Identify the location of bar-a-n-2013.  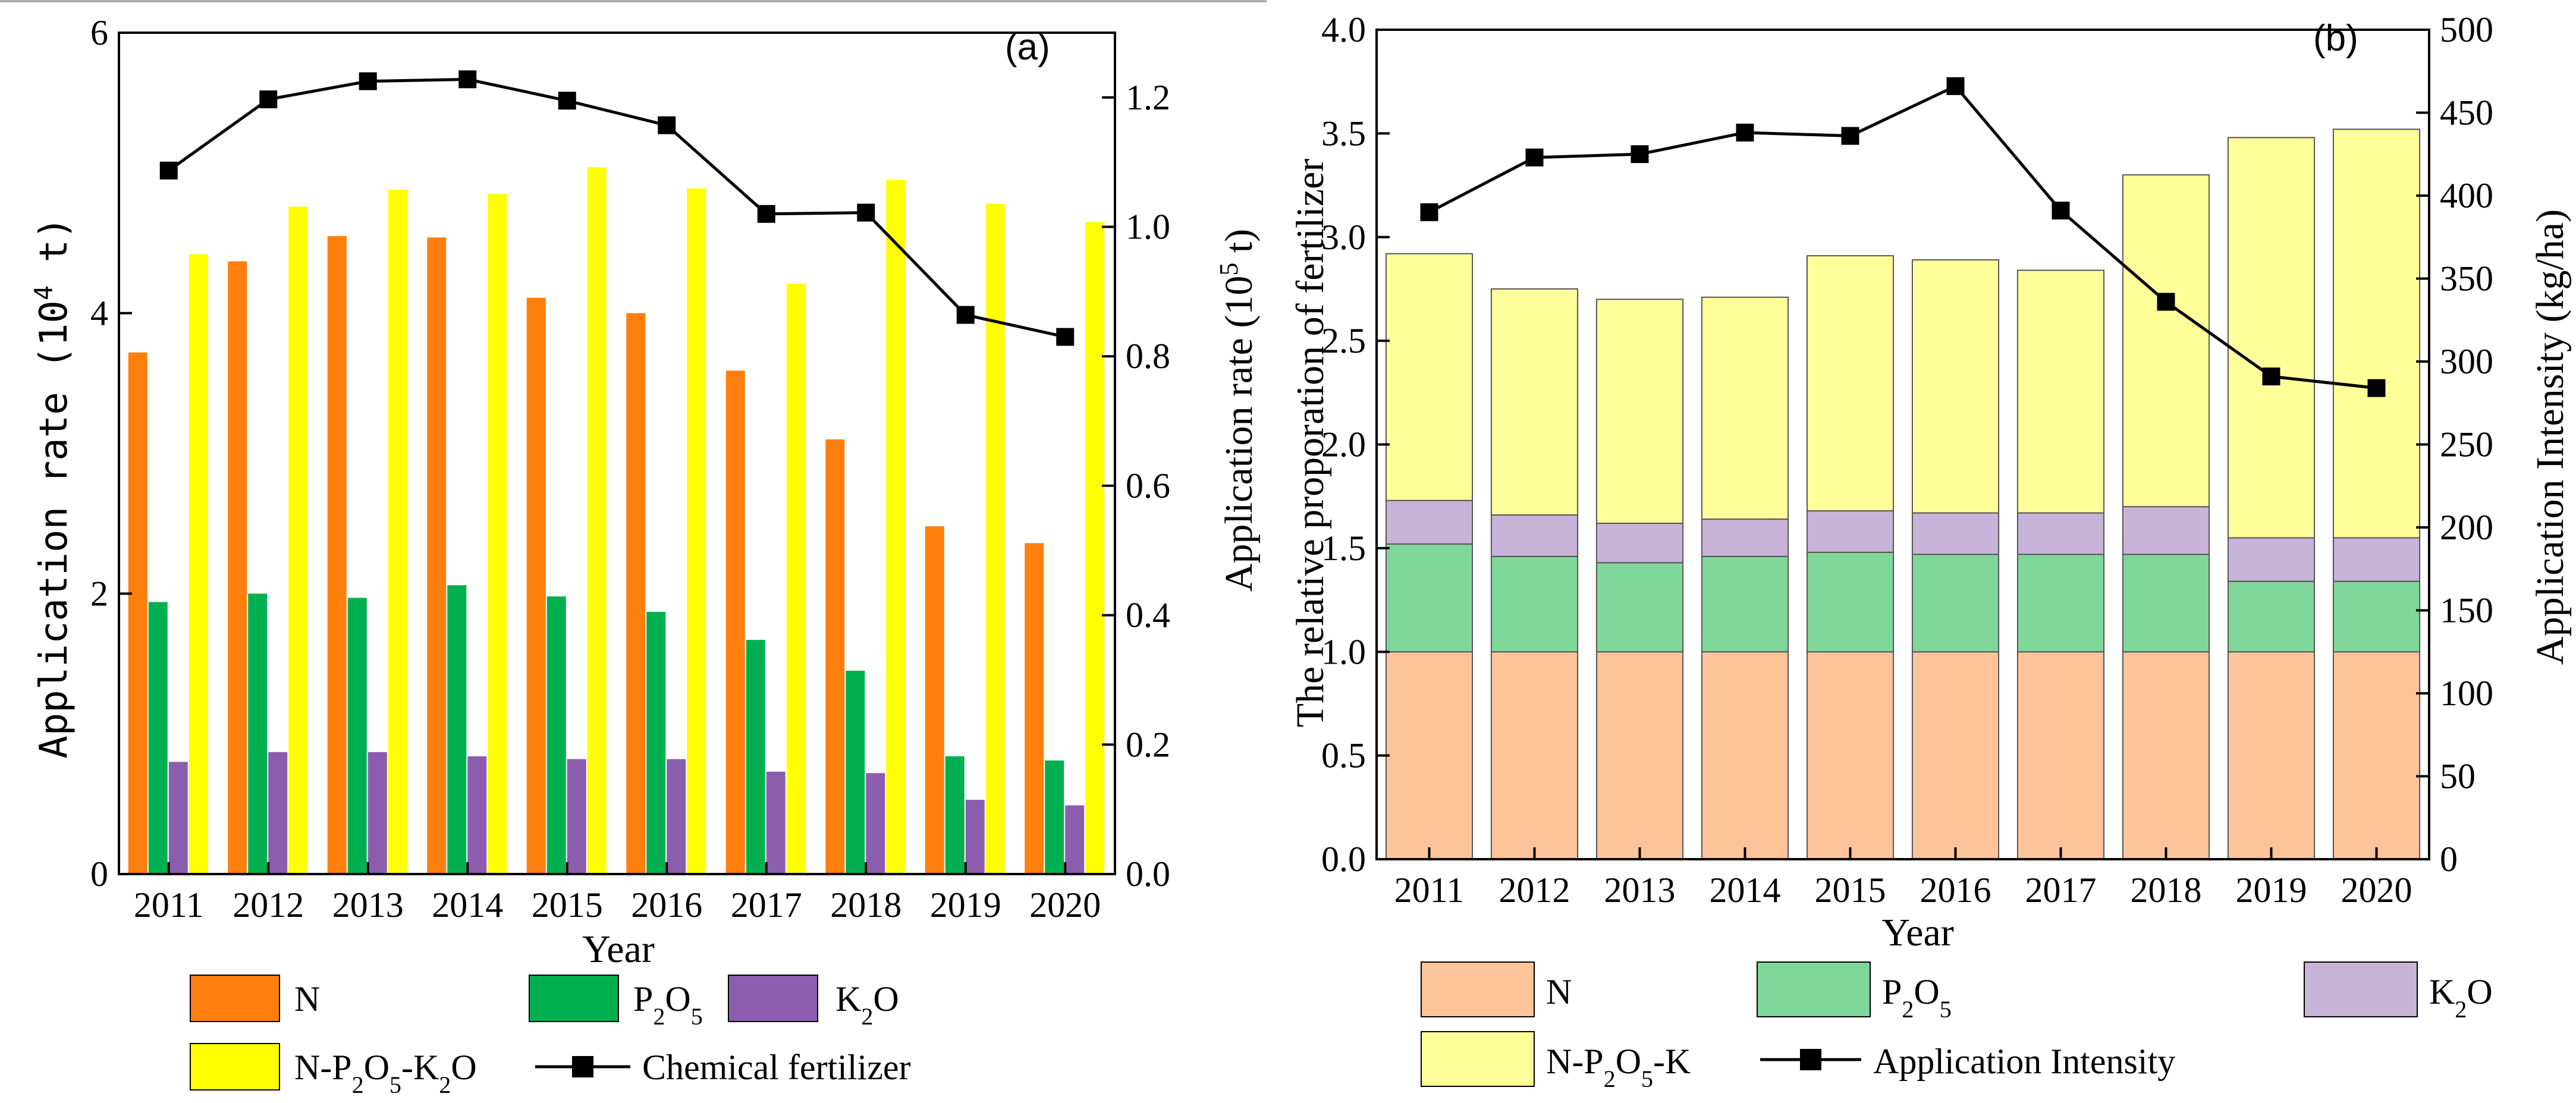
(337, 554).